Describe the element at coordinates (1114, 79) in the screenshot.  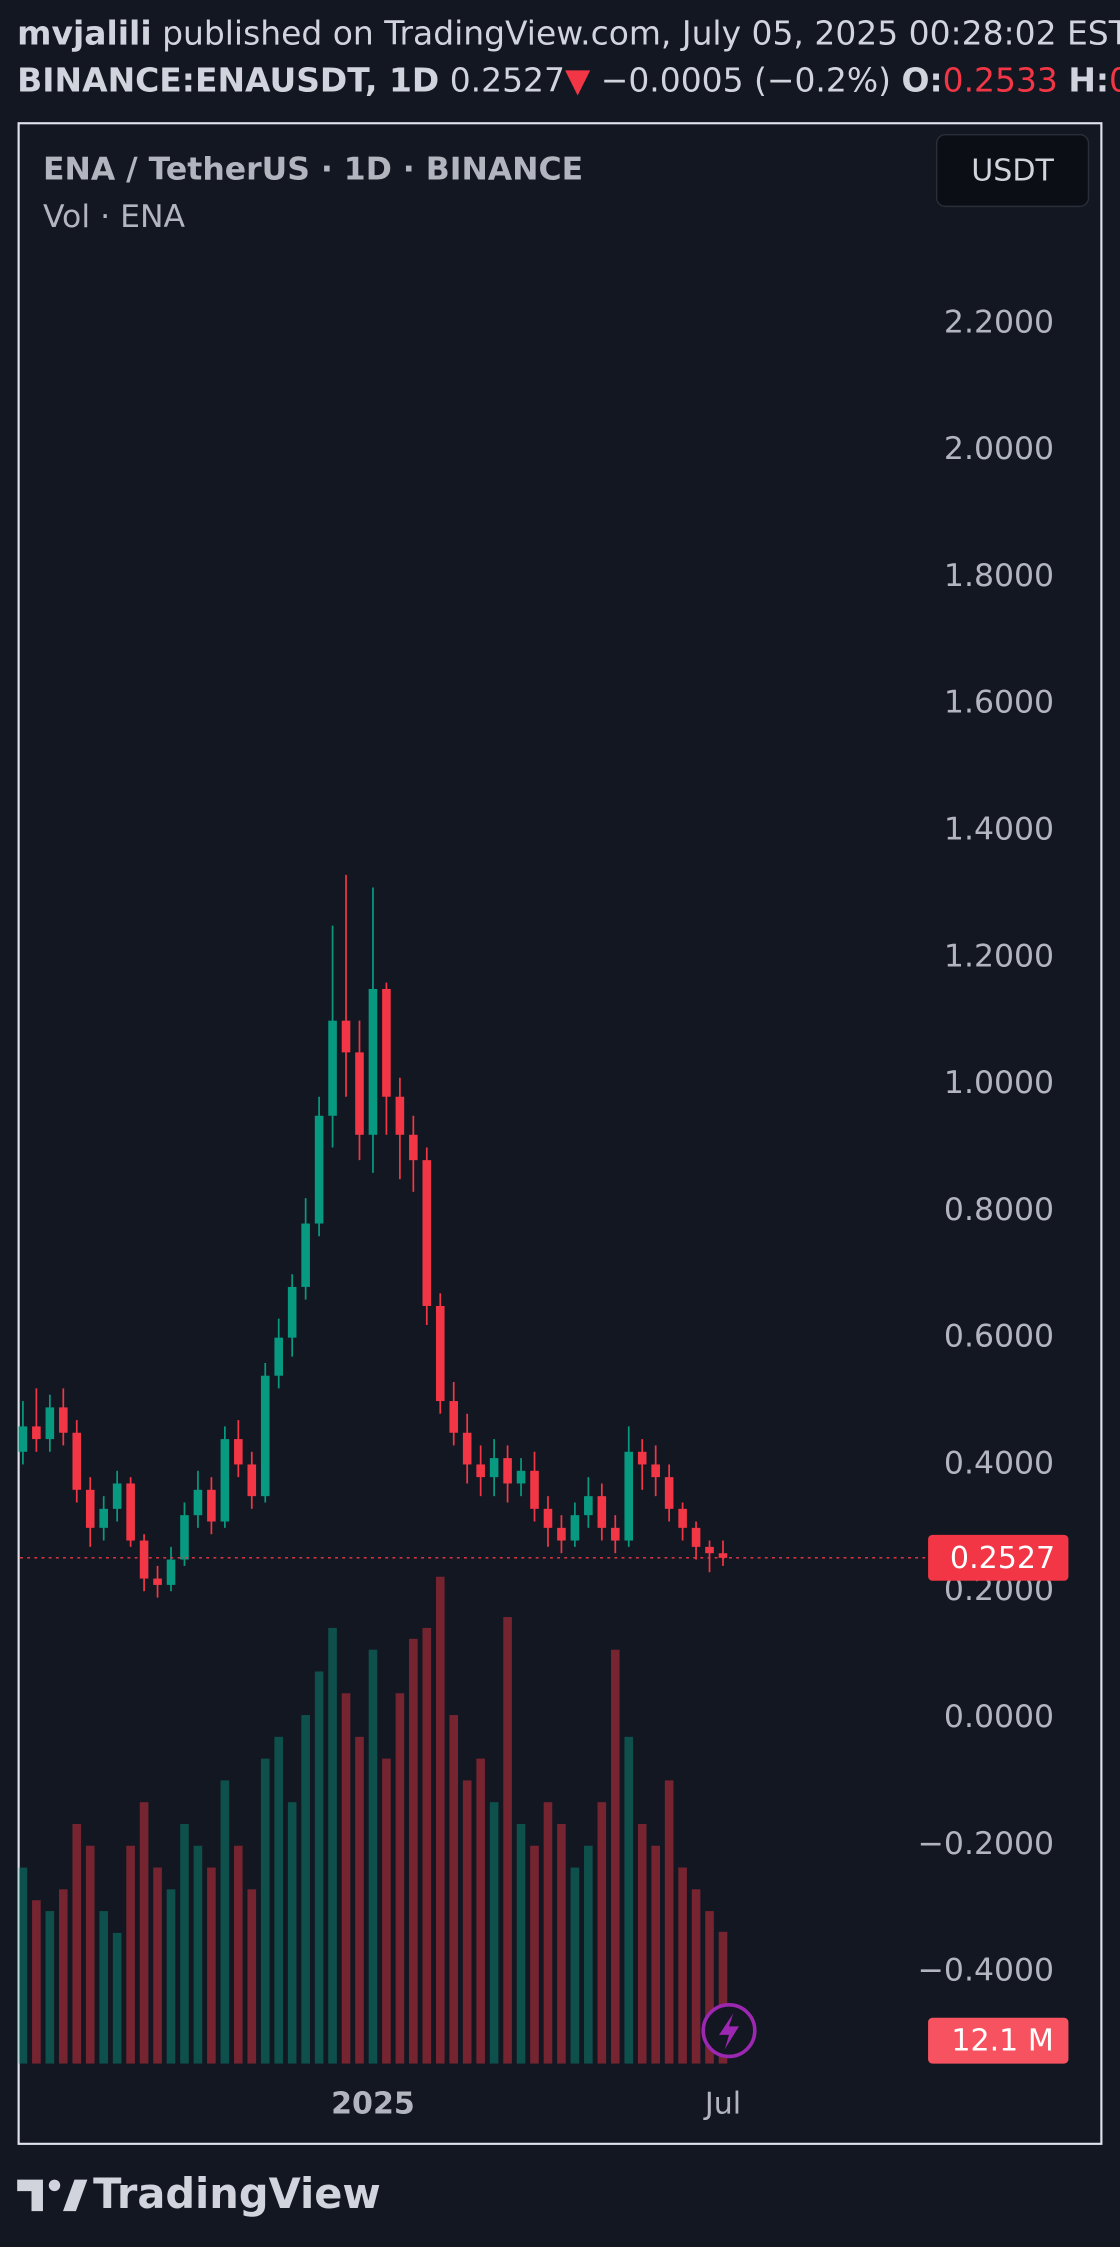
I see `high: 0.256` at that location.